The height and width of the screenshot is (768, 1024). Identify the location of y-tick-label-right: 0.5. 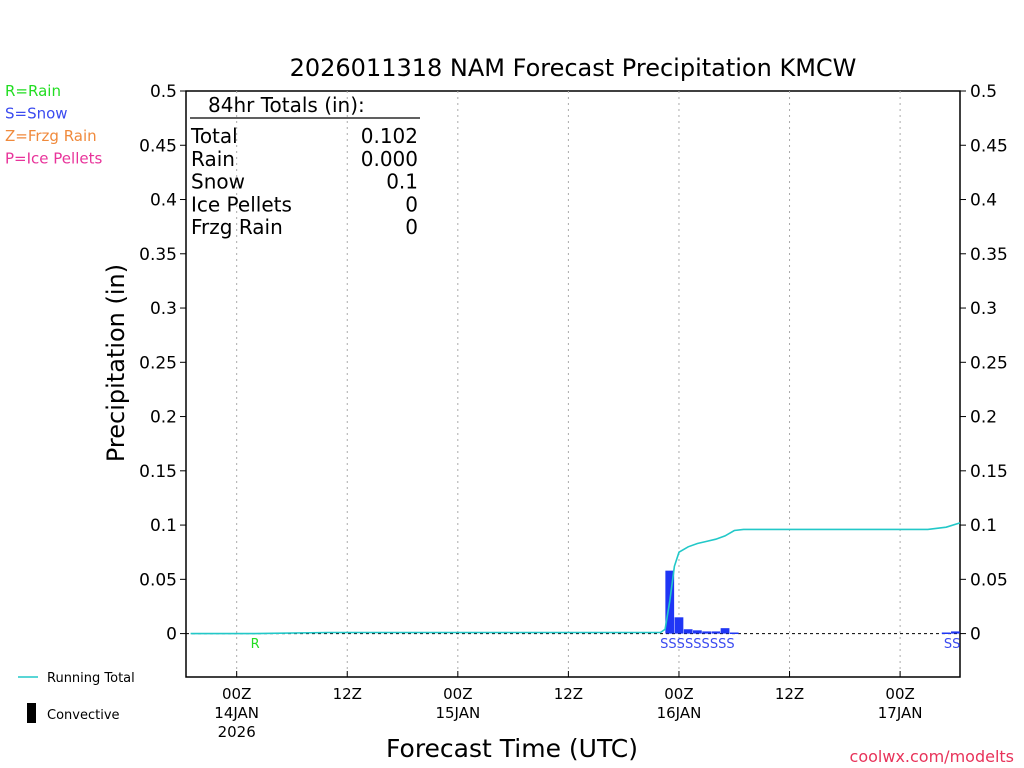
(983, 92).